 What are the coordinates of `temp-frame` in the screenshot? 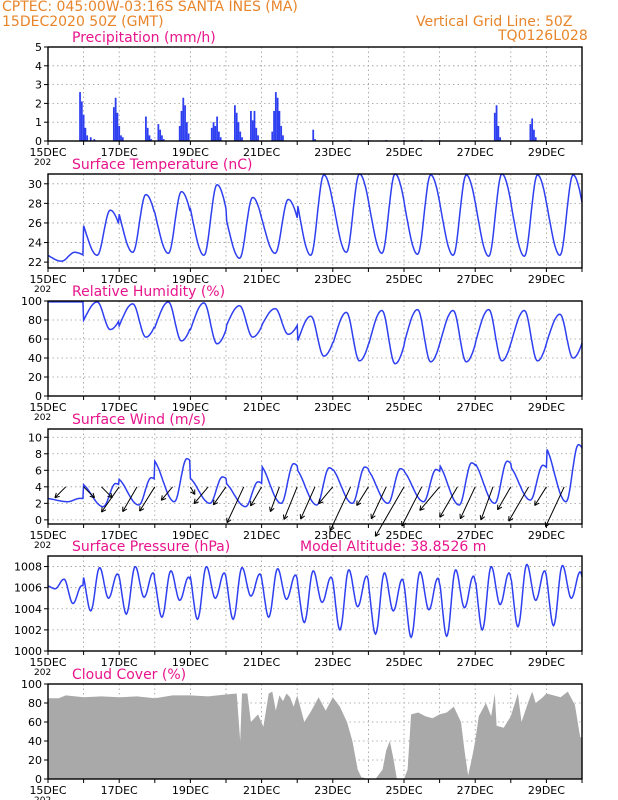 It's located at (315, 221).